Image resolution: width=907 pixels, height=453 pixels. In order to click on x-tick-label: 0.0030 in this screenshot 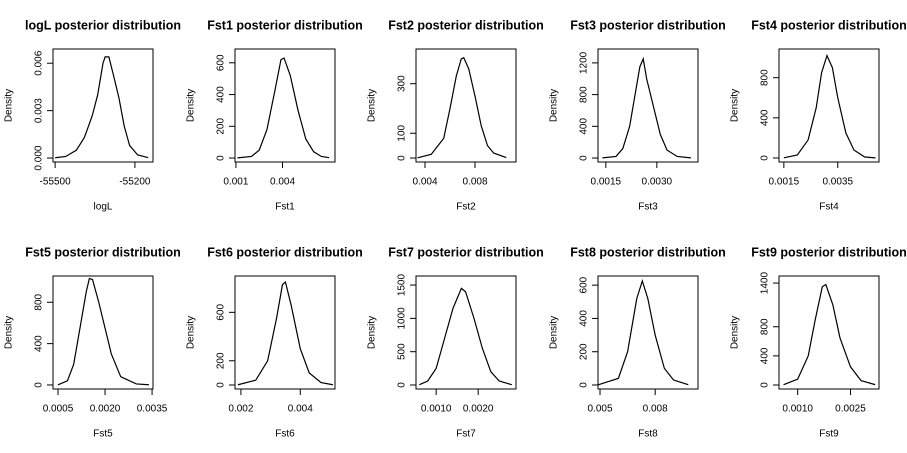, I will do `click(656, 182)`.